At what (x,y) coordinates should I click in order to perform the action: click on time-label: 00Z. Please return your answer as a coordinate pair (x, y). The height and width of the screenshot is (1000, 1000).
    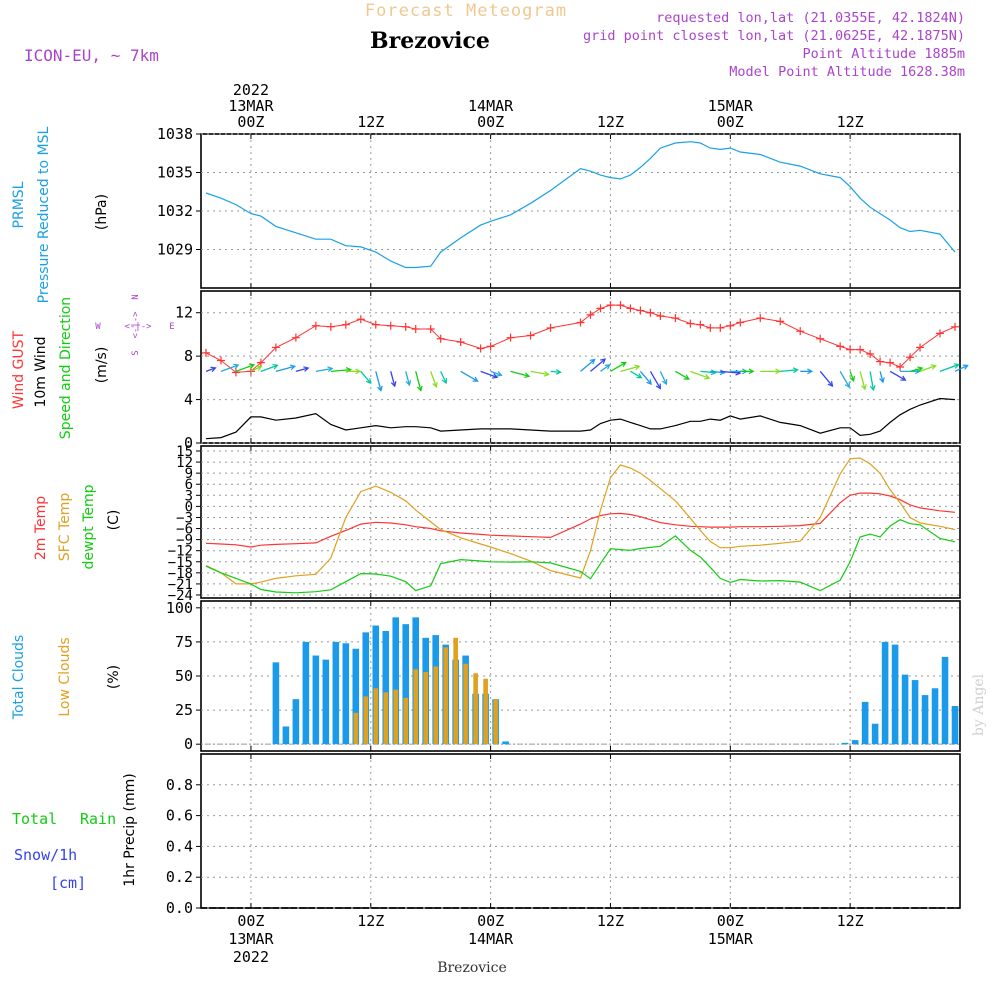
    Looking at the image, I should click on (730, 921).